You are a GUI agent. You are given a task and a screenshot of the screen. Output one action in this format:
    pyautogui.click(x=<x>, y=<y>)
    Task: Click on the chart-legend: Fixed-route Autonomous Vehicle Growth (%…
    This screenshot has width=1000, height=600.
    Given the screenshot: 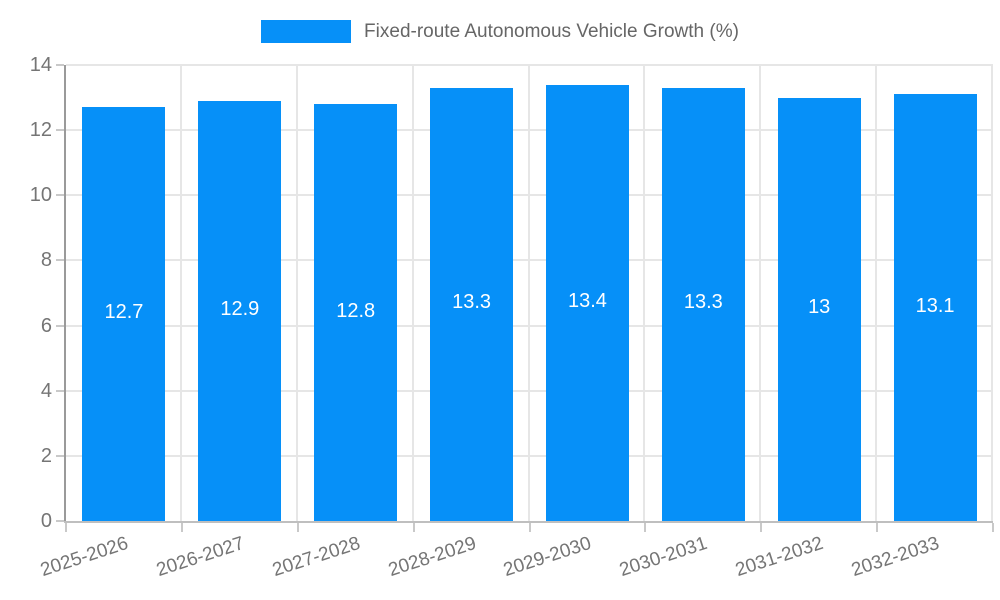 What is the action you would take?
    pyautogui.click(x=500, y=31)
    